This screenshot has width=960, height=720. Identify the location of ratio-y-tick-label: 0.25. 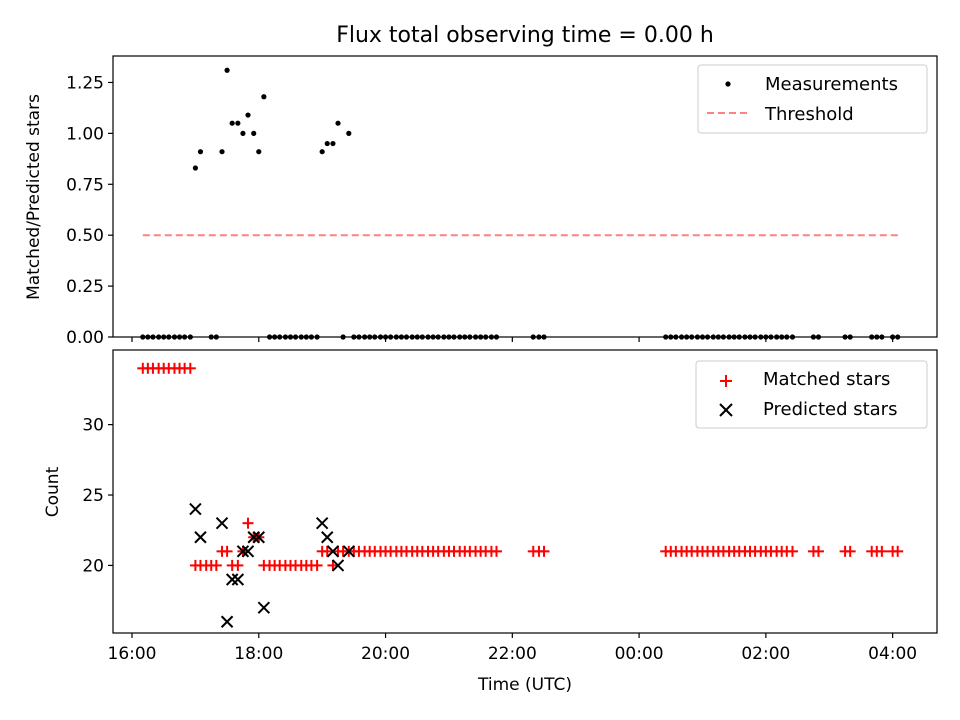
(85, 287).